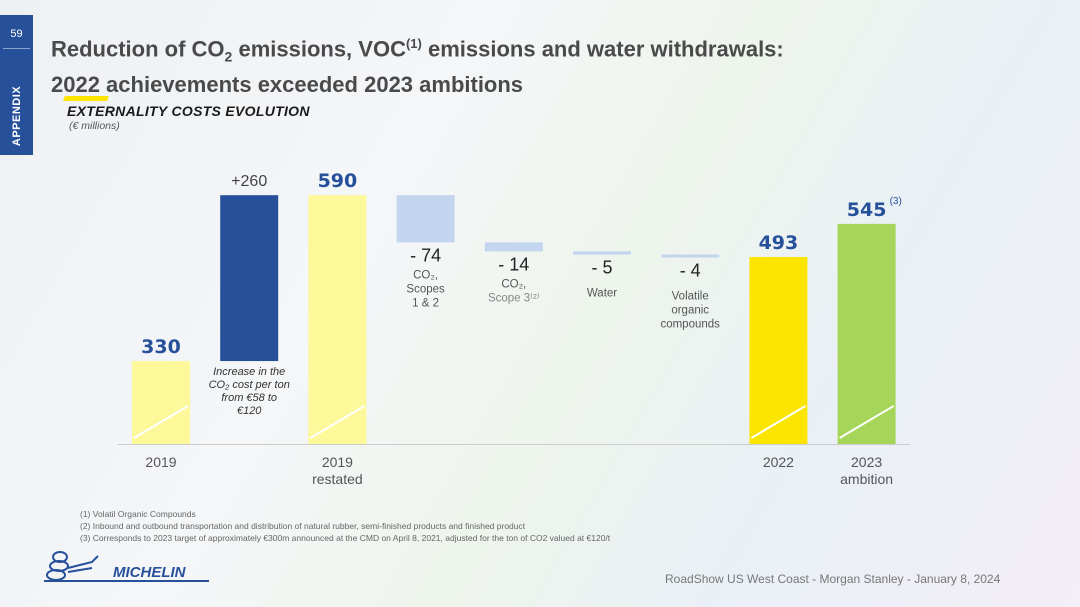 The image size is (1080, 607). I want to click on data-label: 330, so click(161, 347).